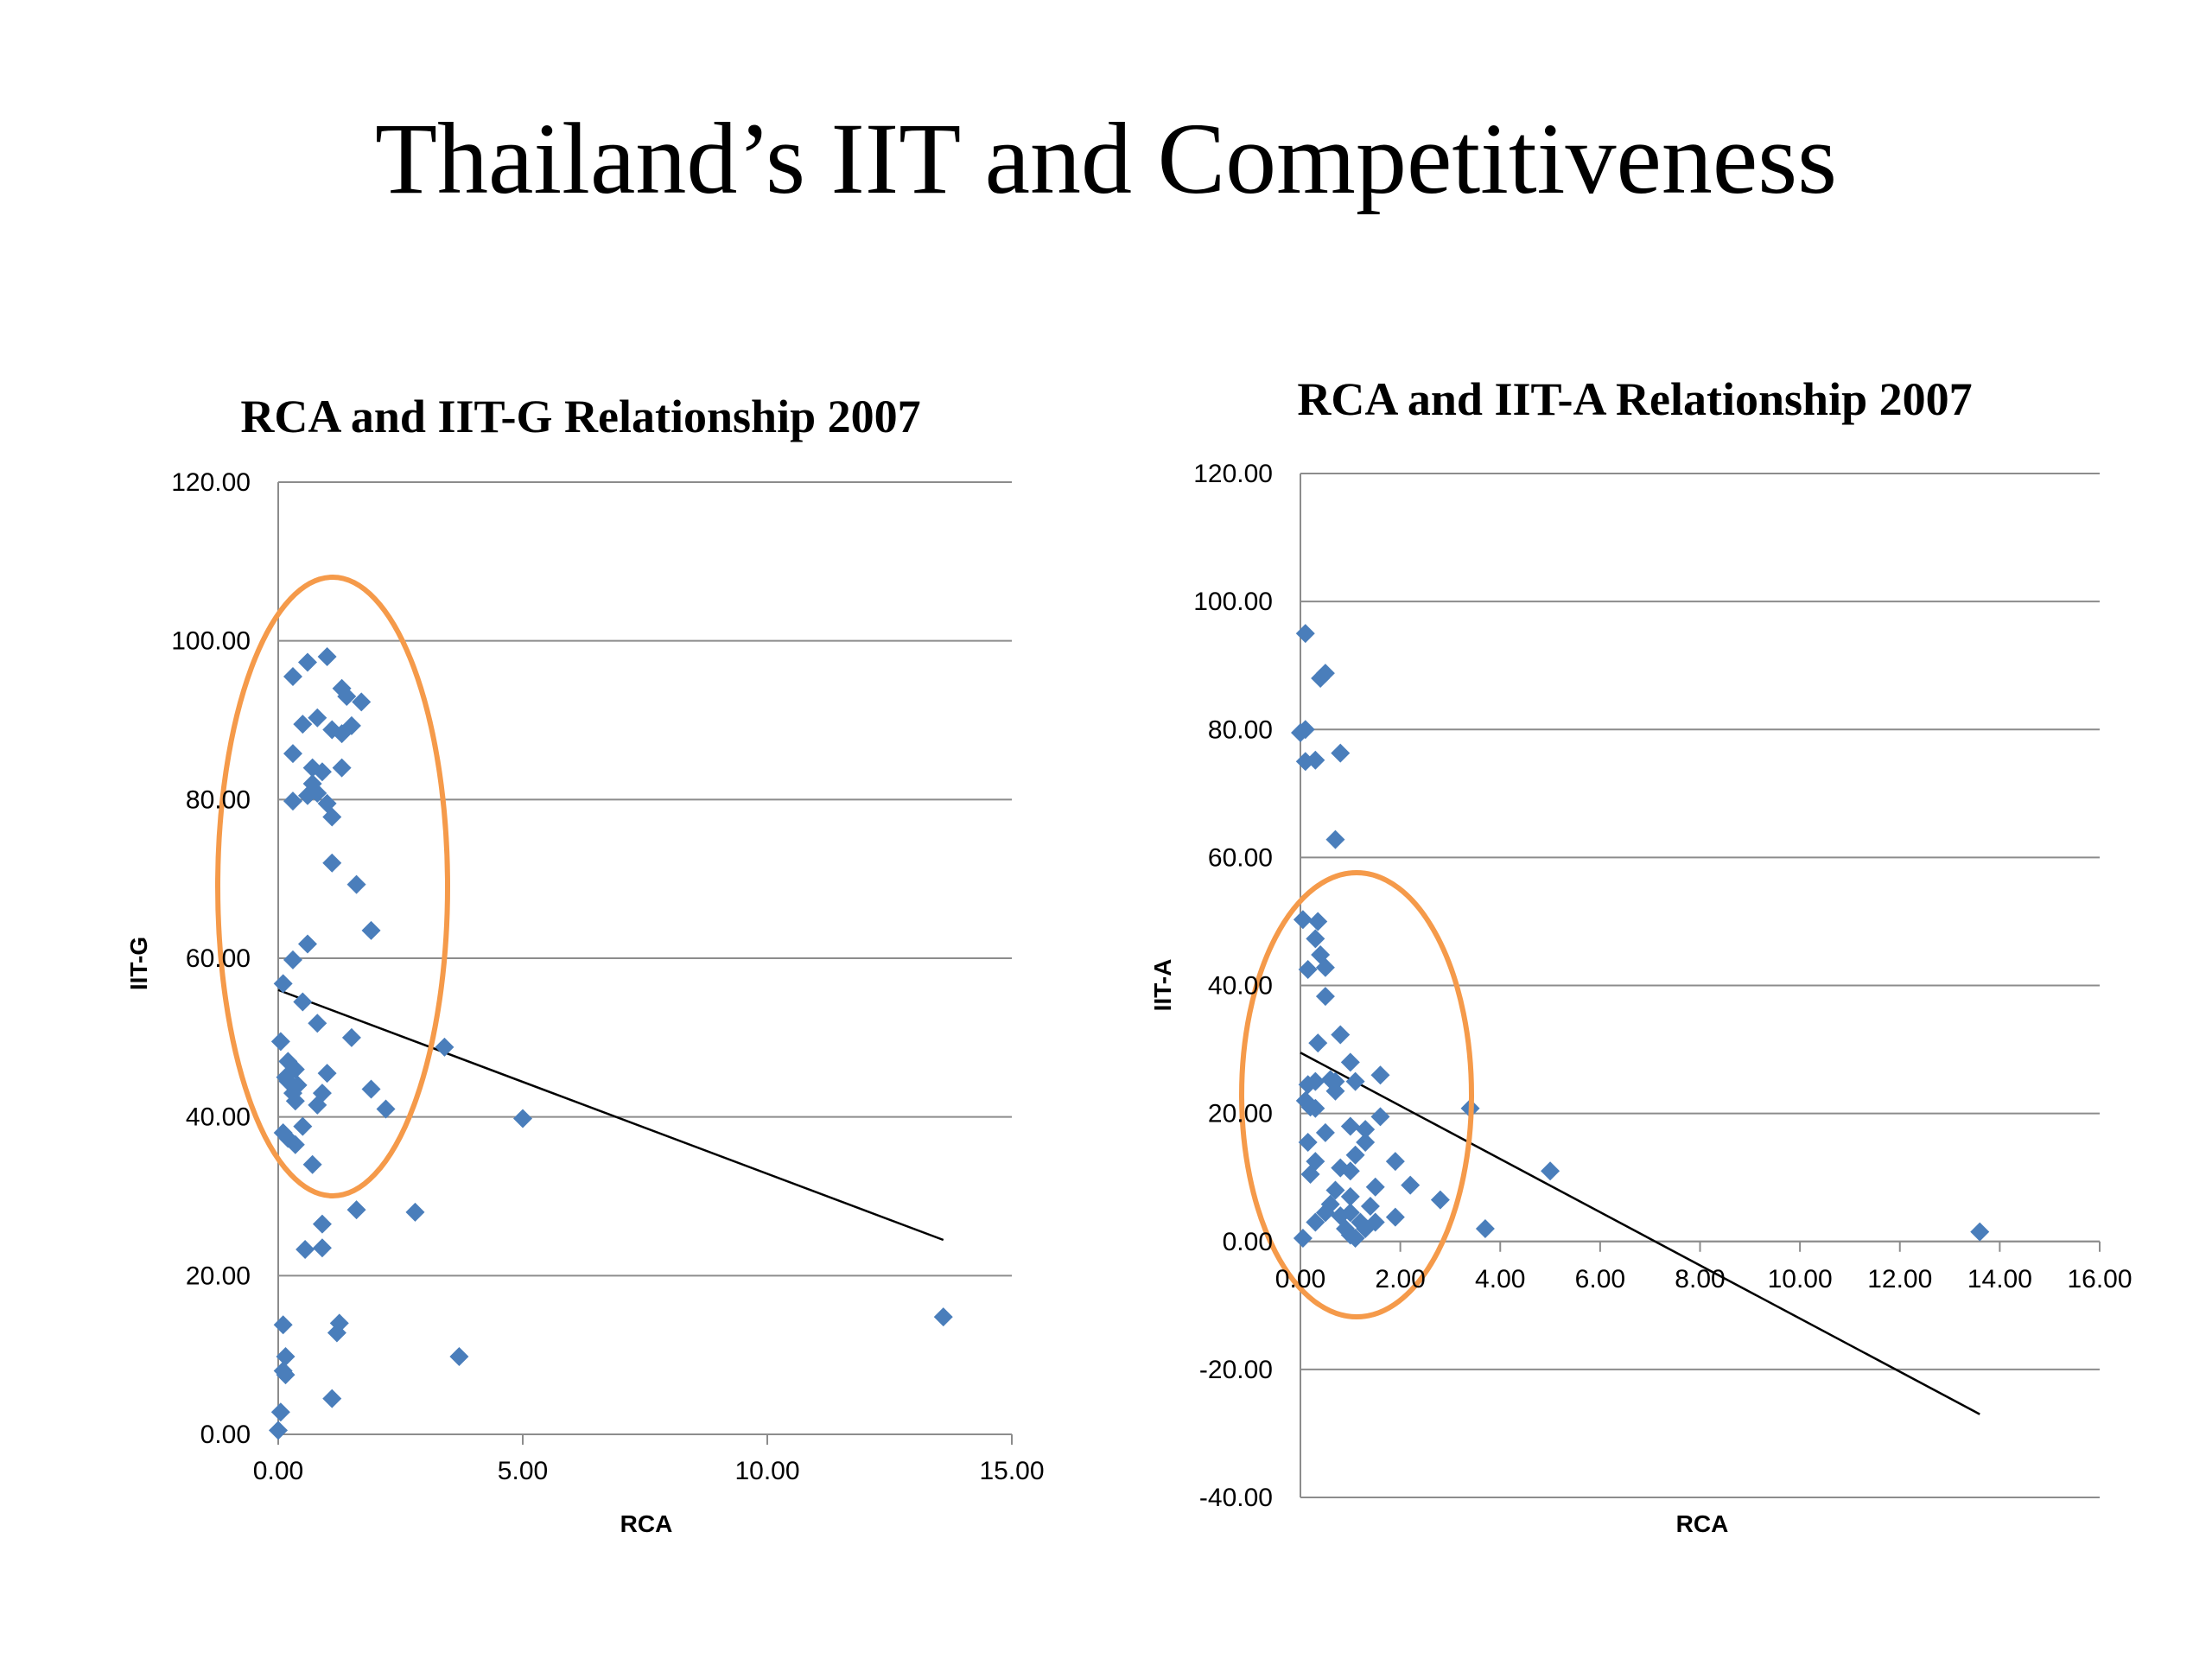  I want to click on x-tick-label: 2.00, so click(1400, 1279).